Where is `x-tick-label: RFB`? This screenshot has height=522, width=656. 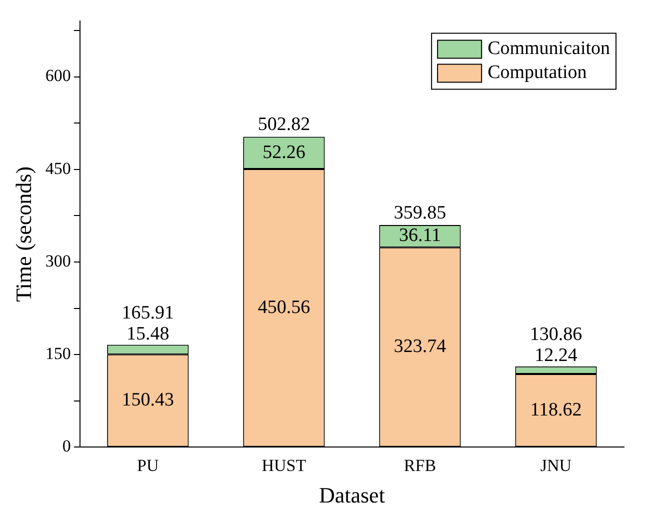
x-tick-label: RFB is located at coordinates (420, 465).